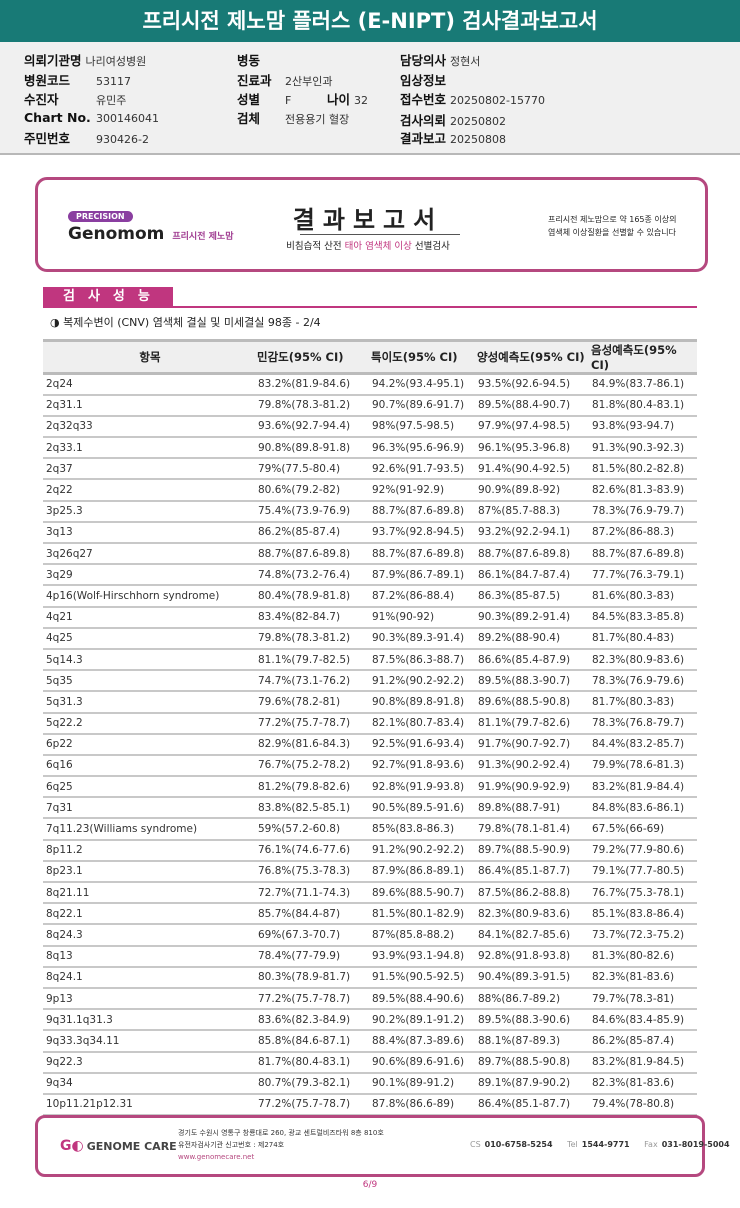 The image size is (740, 1208). Describe the element at coordinates (370, 307) in the screenshot. I see `section-divider` at that location.